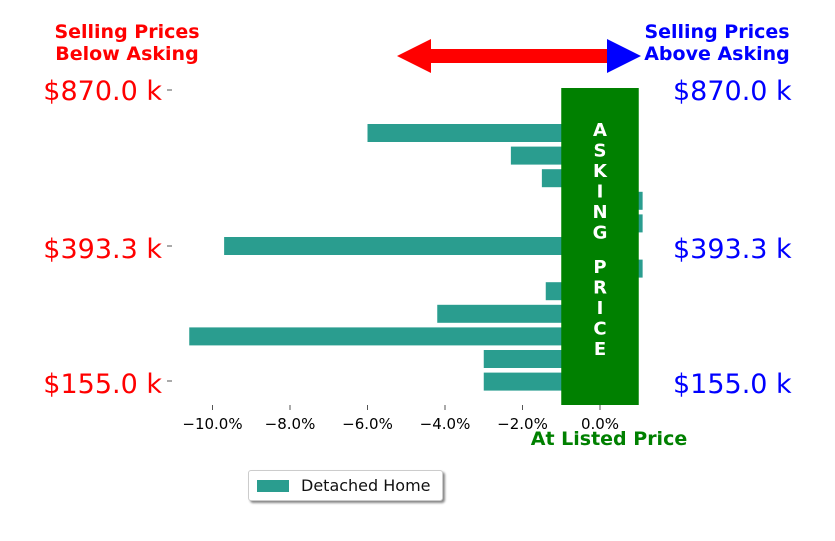 This screenshot has width=835, height=541. I want to click on legend: Detached Home, so click(345, 485).